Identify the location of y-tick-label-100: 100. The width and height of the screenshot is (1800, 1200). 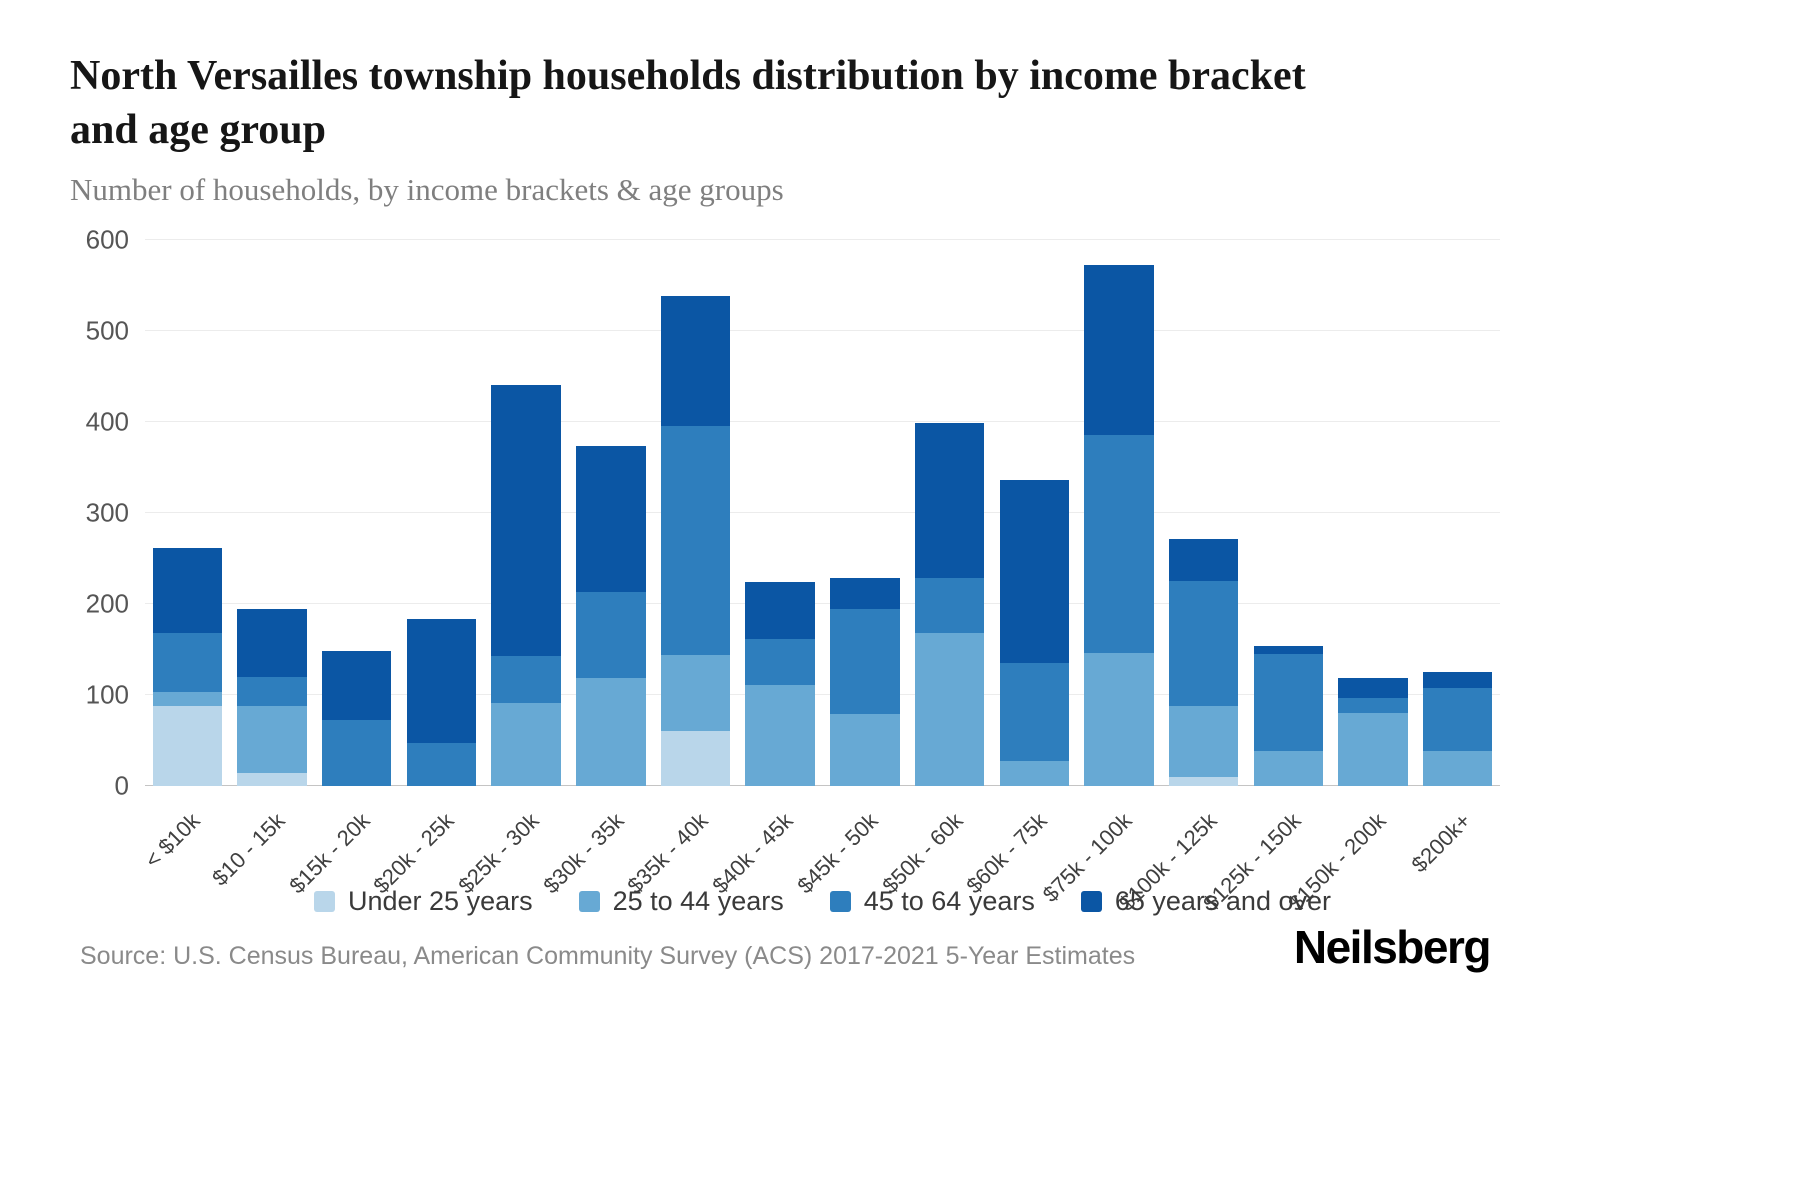
(107, 694).